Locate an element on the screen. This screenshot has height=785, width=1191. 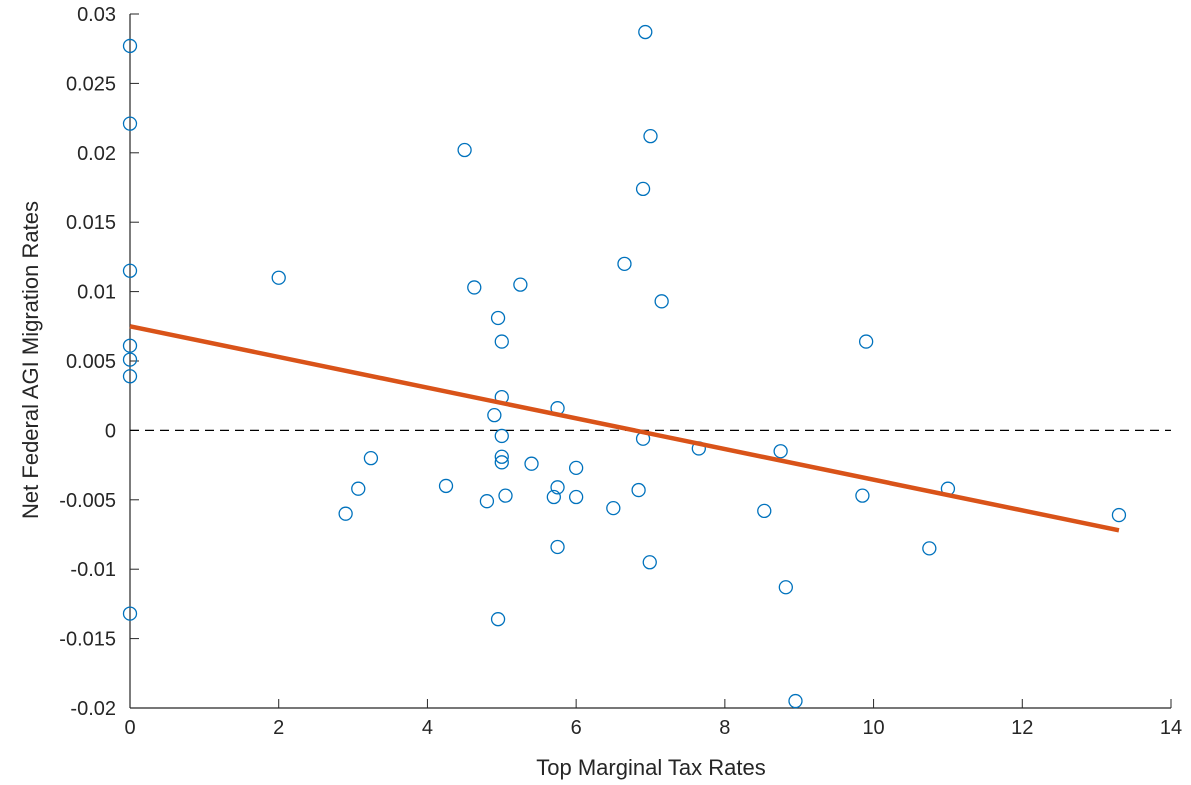
y-tick-label: -0.005 is located at coordinates (87, 501).